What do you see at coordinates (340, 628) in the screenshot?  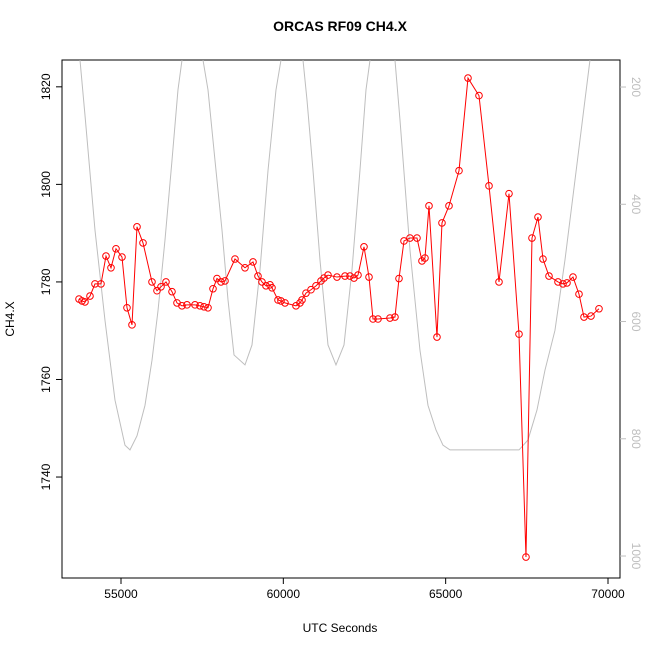 I see `x-axis-label: UTC Seconds` at bounding box center [340, 628].